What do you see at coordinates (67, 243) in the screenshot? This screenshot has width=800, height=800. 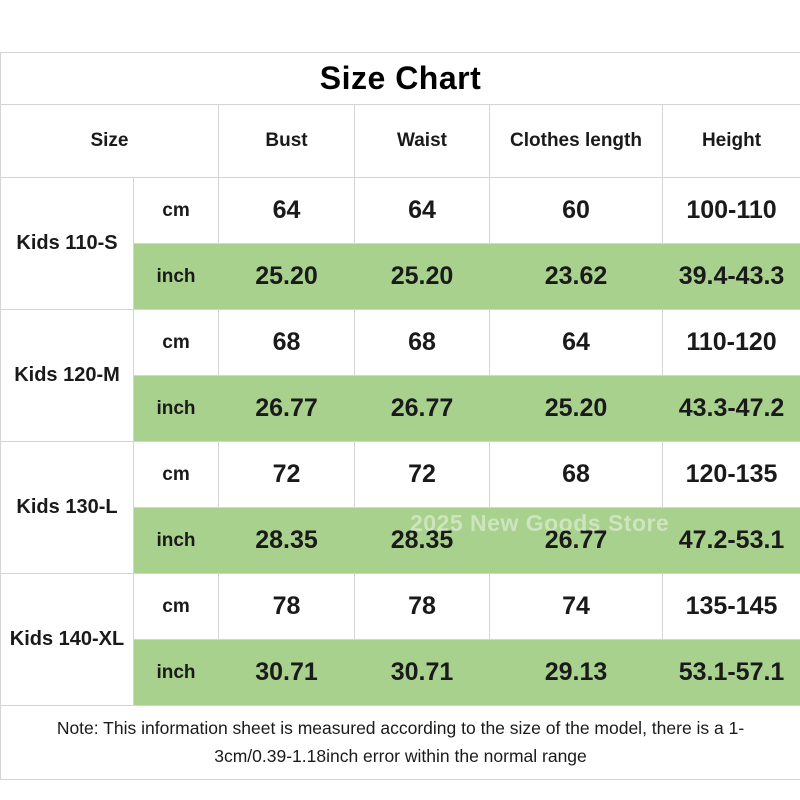 I see `size-label: Kids 110-S` at bounding box center [67, 243].